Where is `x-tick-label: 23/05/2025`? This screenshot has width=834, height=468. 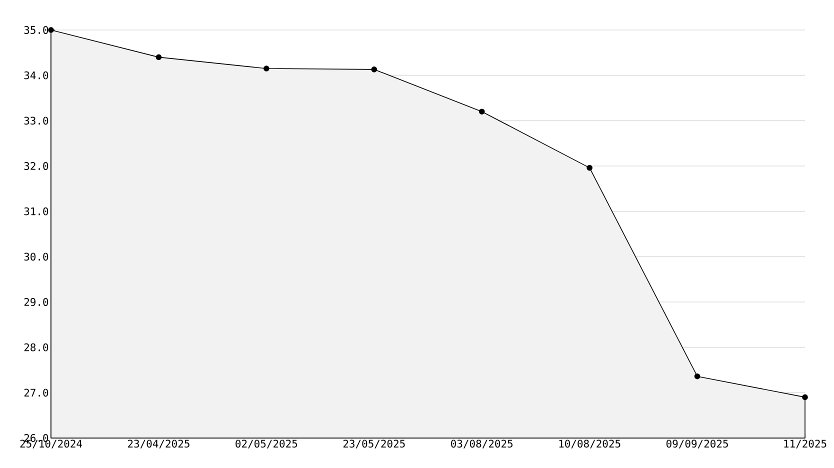
x-tick-label: 23/05/2025 is located at coordinates (374, 444).